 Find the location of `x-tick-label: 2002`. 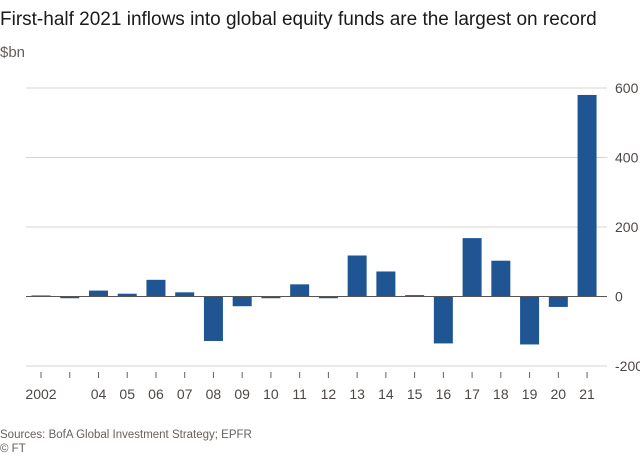

x-tick-label: 2002 is located at coordinates (40, 394).